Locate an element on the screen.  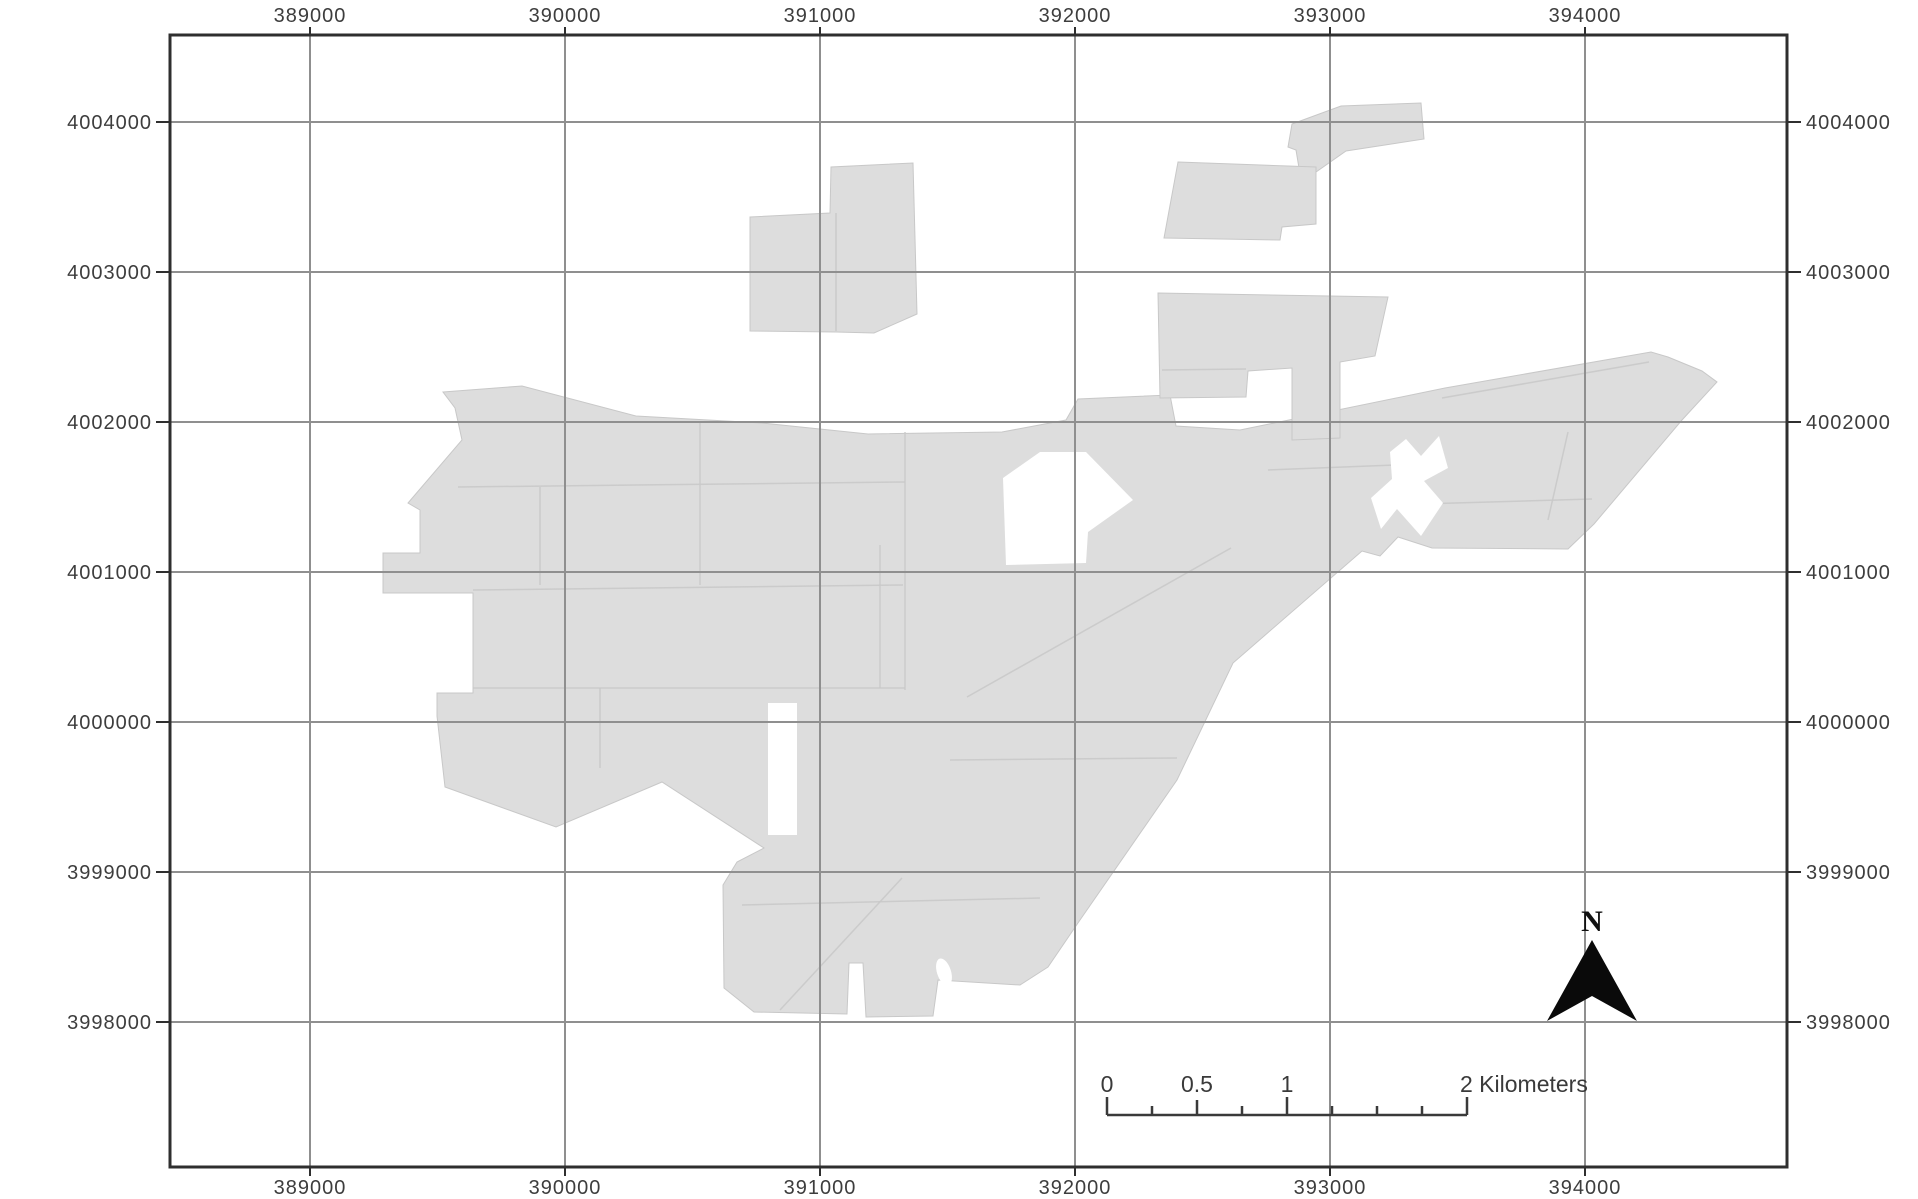
urban-patch-top-center is located at coordinates (833, 248).